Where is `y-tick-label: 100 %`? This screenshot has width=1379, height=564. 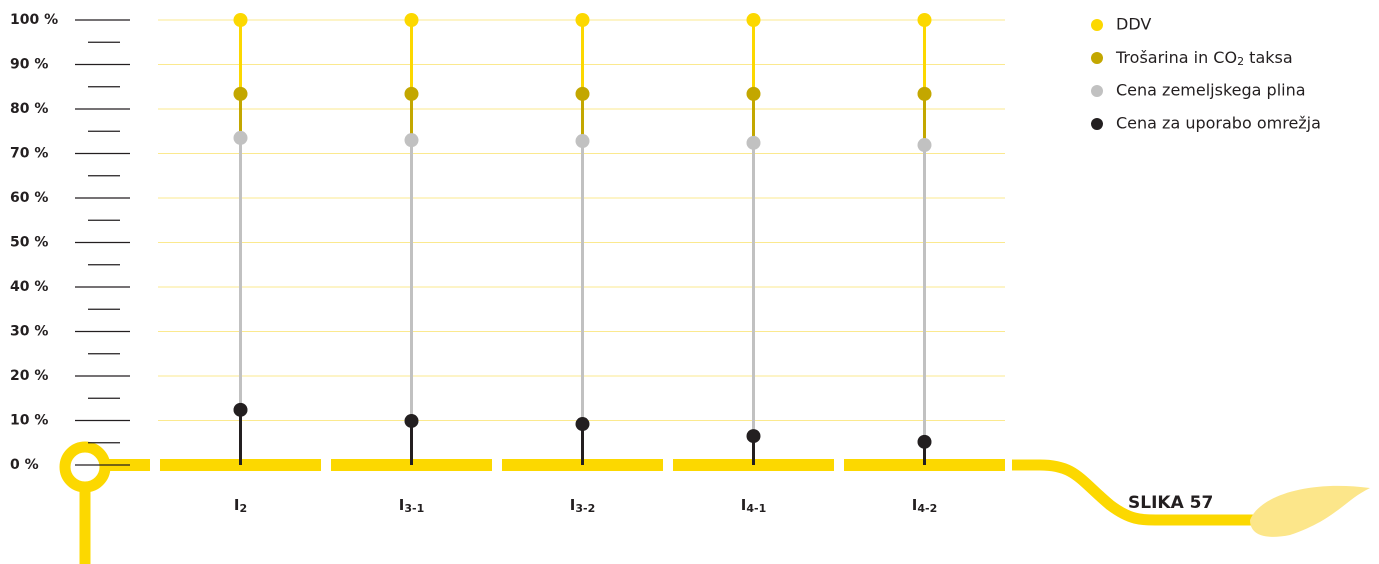 y-tick-label: 100 % is located at coordinates (34, 20).